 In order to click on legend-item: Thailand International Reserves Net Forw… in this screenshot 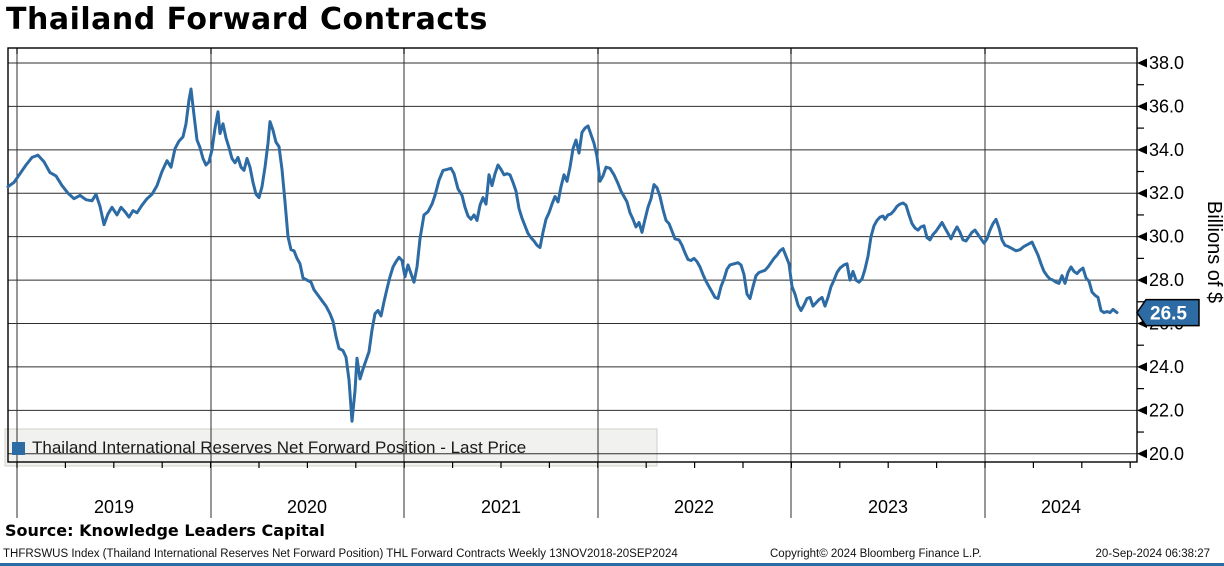, I will do `click(269, 448)`.